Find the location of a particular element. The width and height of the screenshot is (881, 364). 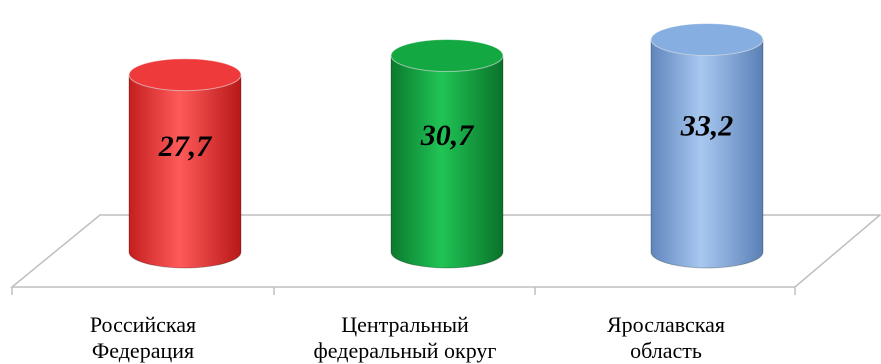

category-label-yaroslavl-region: Ярославская область is located at coordinates (666, 337).